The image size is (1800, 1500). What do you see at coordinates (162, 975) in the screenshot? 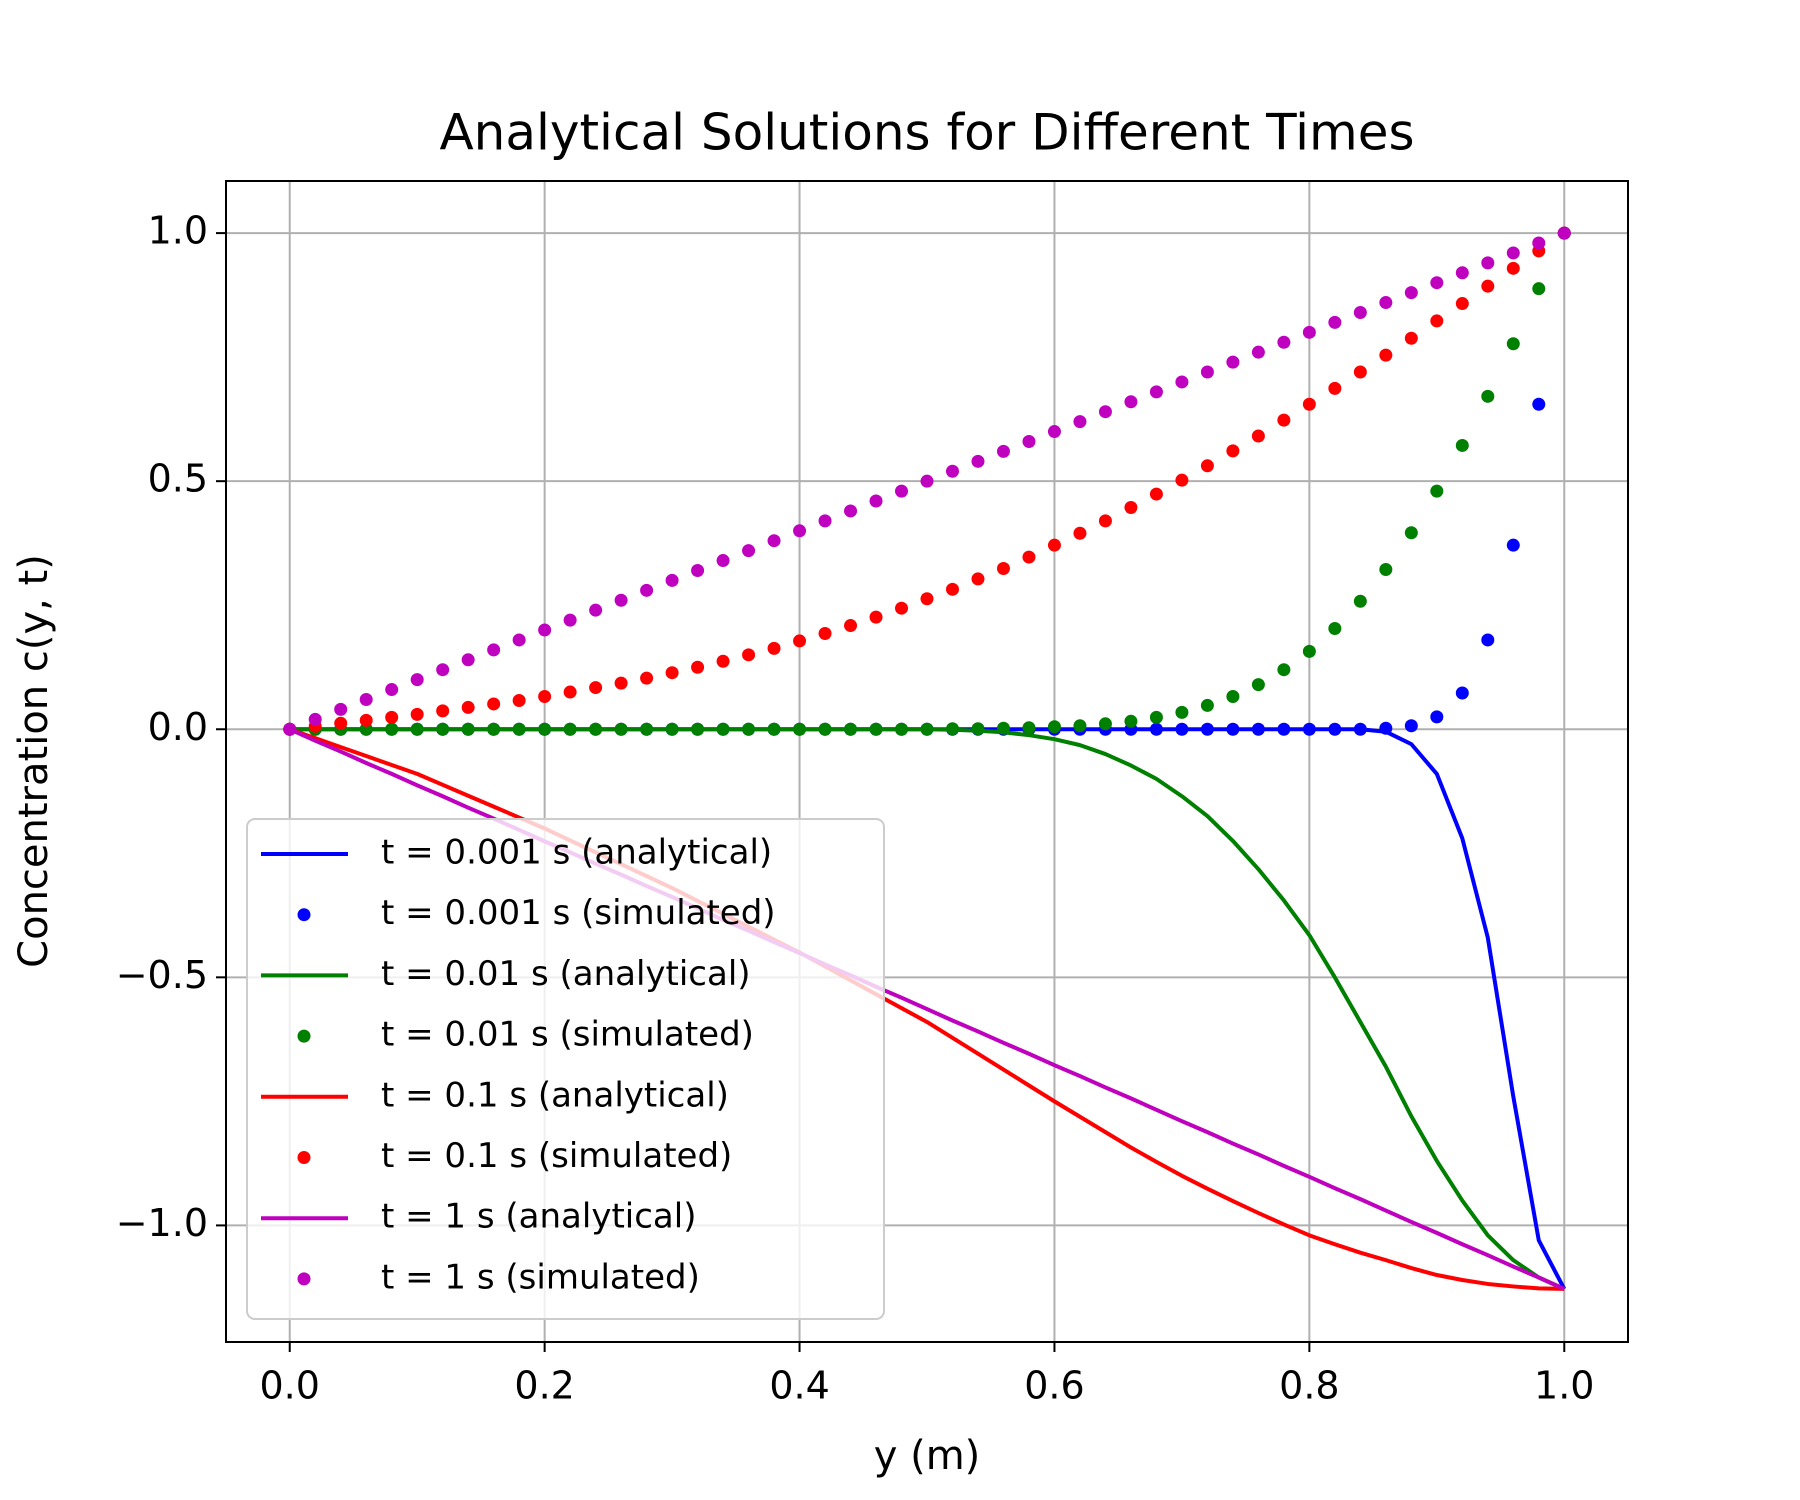
I see `y-tick-label: −0.5` at bounding box center [162, 975].